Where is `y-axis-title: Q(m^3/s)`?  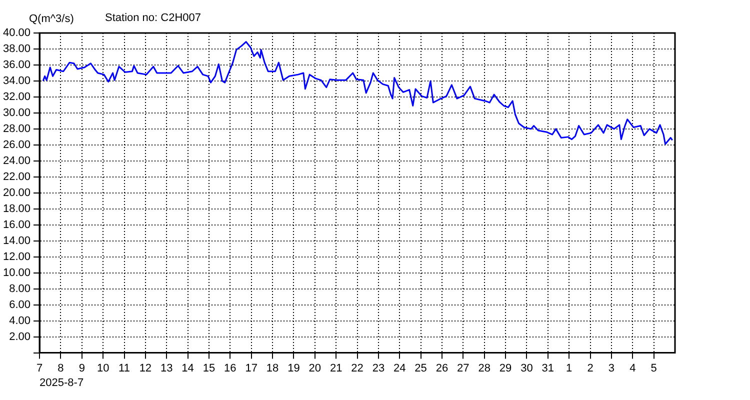 y-axis-title: Q(m^3/s) is located at coordinates (51, 19).